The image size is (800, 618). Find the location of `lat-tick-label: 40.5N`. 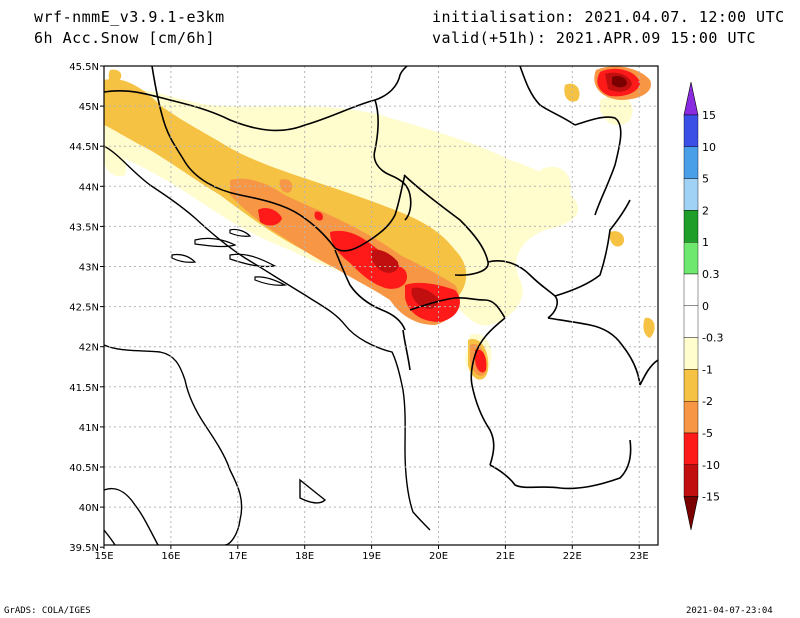

lat-tick-label: 40.5N is located at coordinates (84, 468).